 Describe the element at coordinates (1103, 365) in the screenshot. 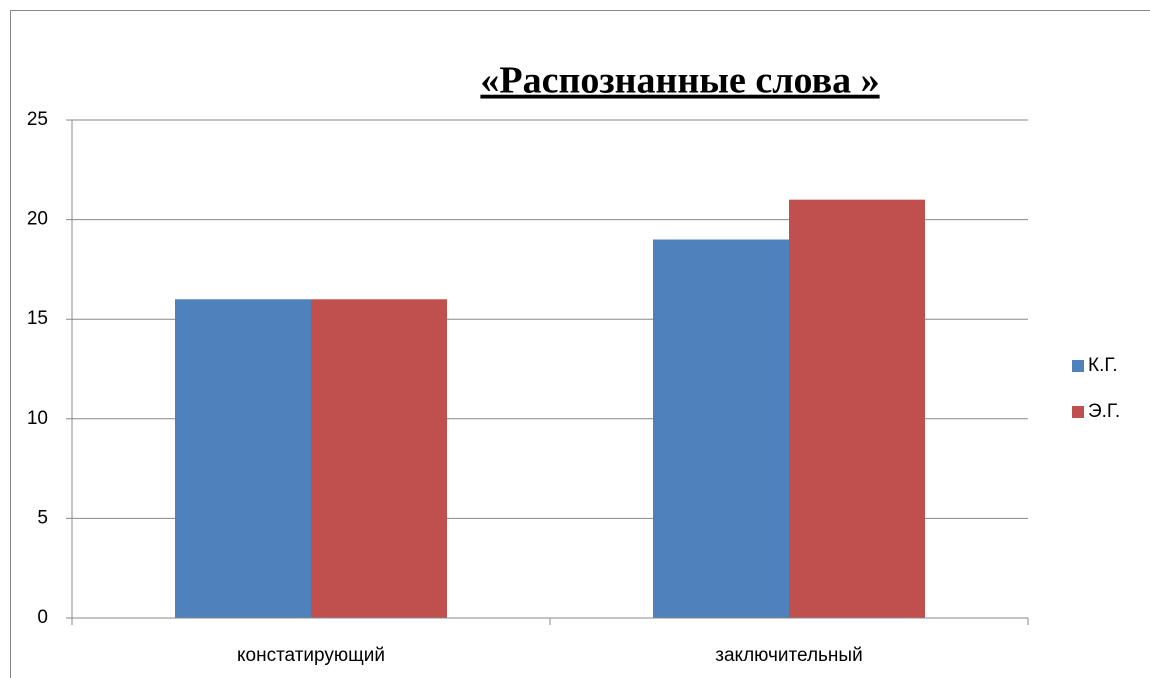

I see `legend-label: К.Г.` at that location.